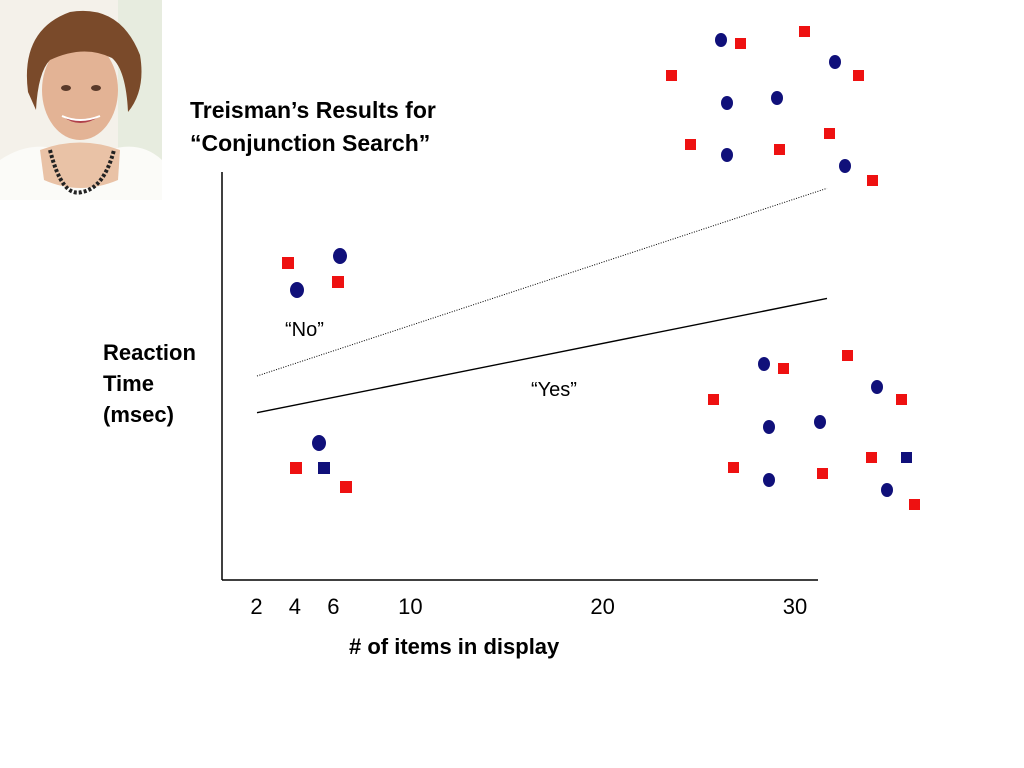 The height and width of the screenshot is (768, 1024). I want to click on display-example-large-no, so click(772, 106).